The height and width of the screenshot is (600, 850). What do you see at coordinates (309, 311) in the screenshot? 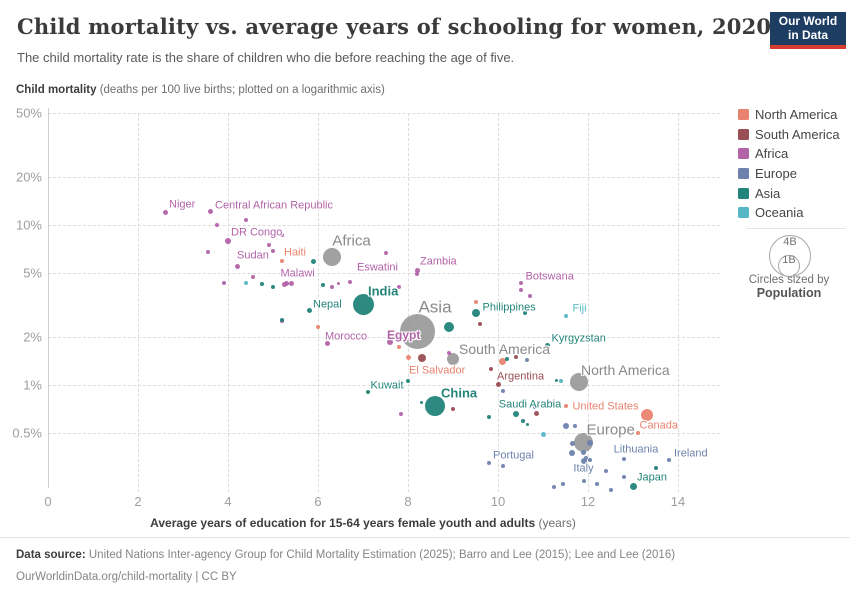
I see `dot-nepal` at bounding box center [309, 311].